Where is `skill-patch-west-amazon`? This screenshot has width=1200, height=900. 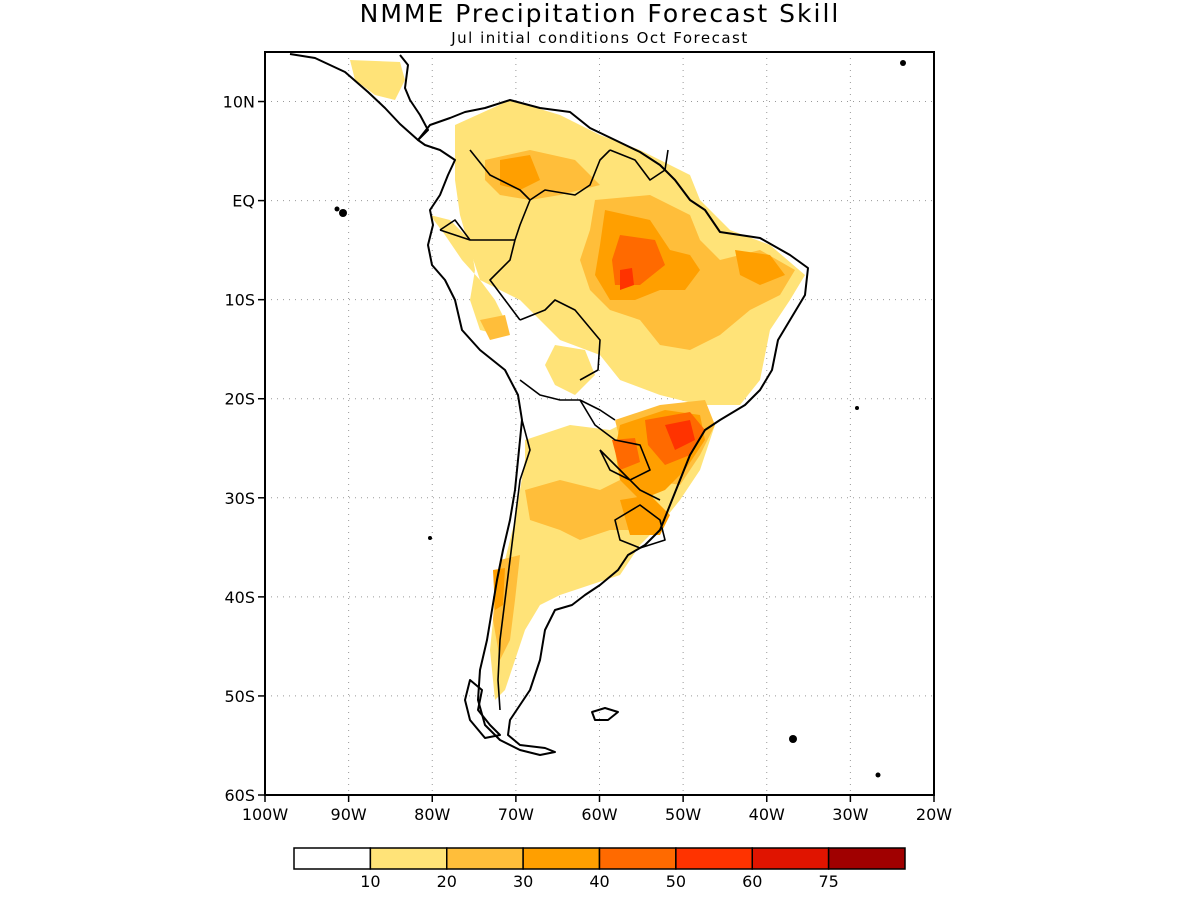 skill-patch-west-amazon is located at coordinates (495, 327).